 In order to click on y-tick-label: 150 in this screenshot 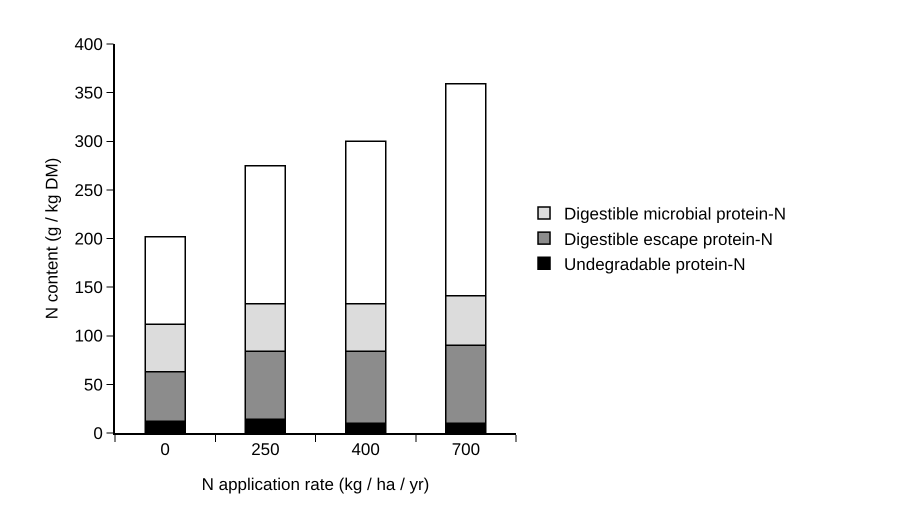, I will do `click(88, 288)`.